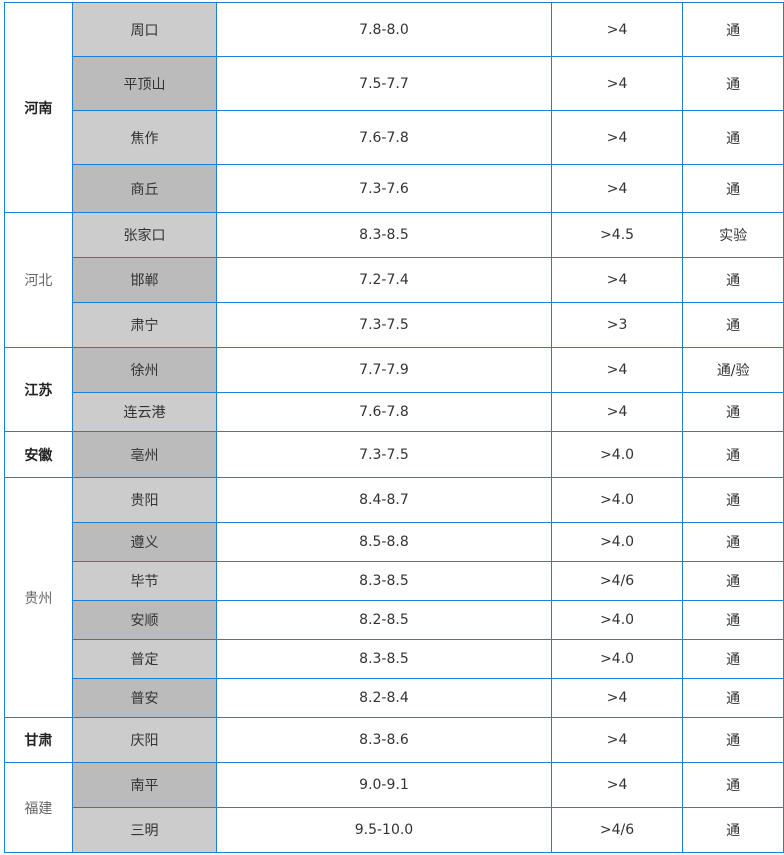  Describe the element at coordinates (384, 620) in the screenshot. I see `ph-cell: 8.2-8.5` at that location.